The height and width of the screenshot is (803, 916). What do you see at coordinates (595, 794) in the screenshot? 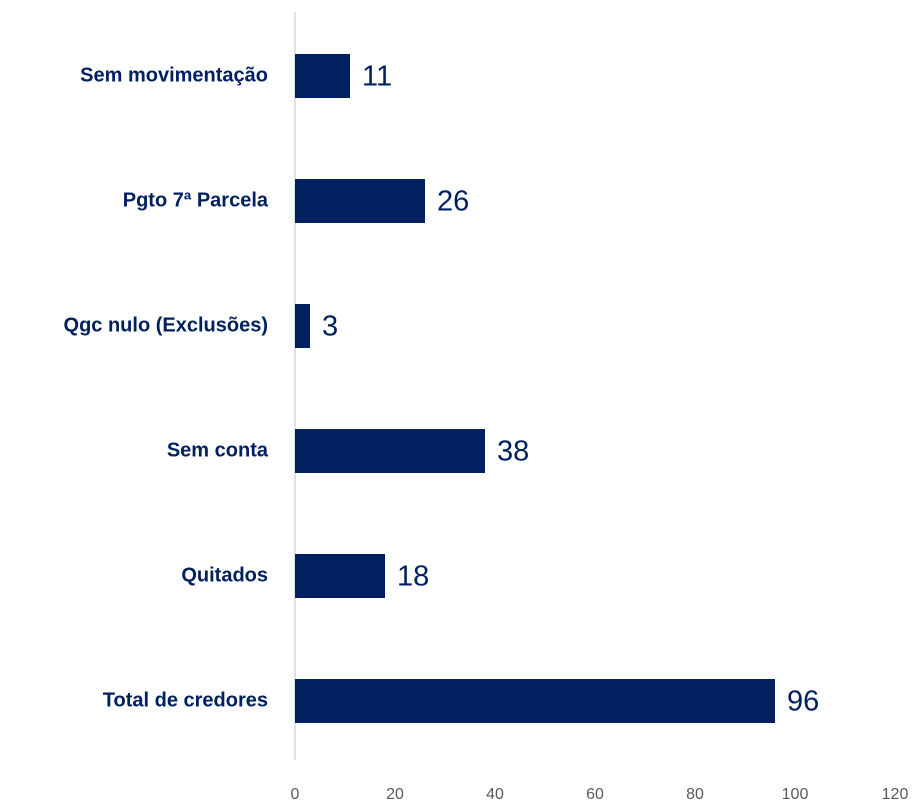
I see `x-tick-label: 60` at bounding box center [595, 794].